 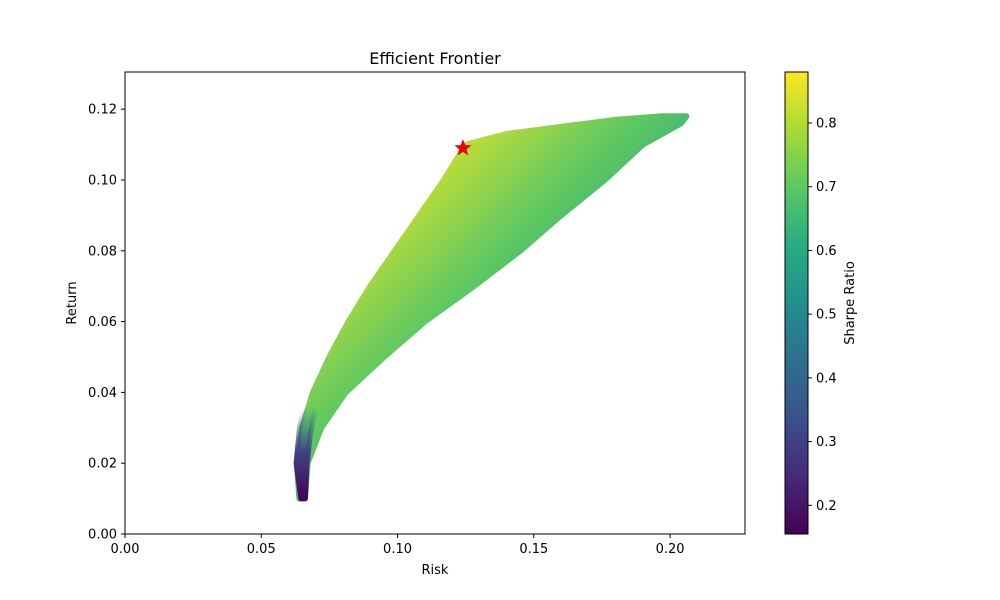 What do you see at coordinates (102, 110) in the screenshot?
I see `y-tick-label: 0.12` at bounding box center [102, 110].